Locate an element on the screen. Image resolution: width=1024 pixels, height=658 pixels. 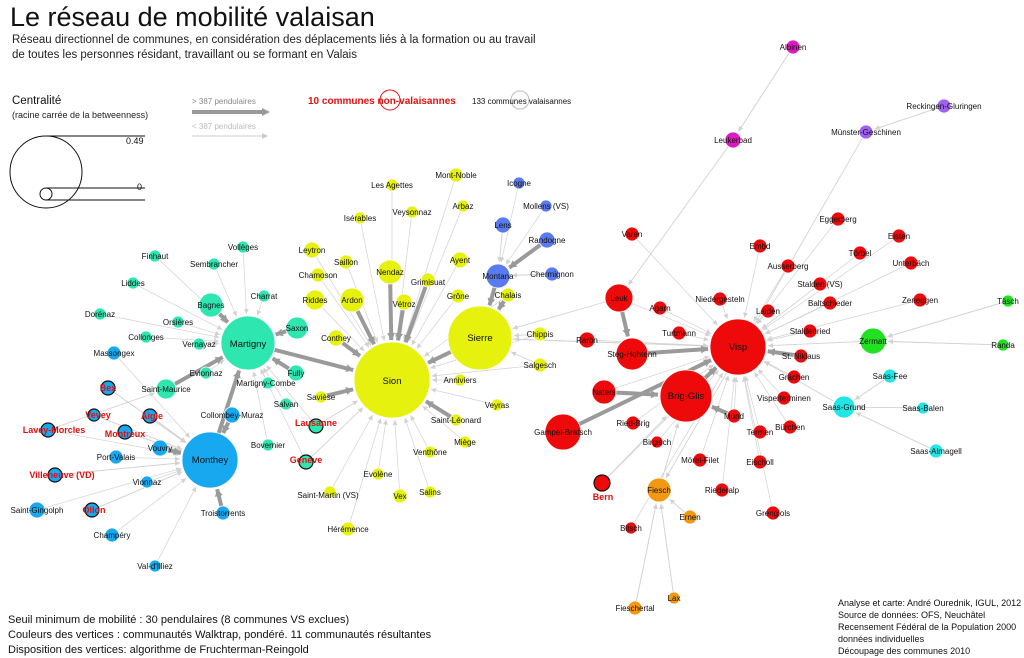
node-arbaz is located at coordinates (463, 206).